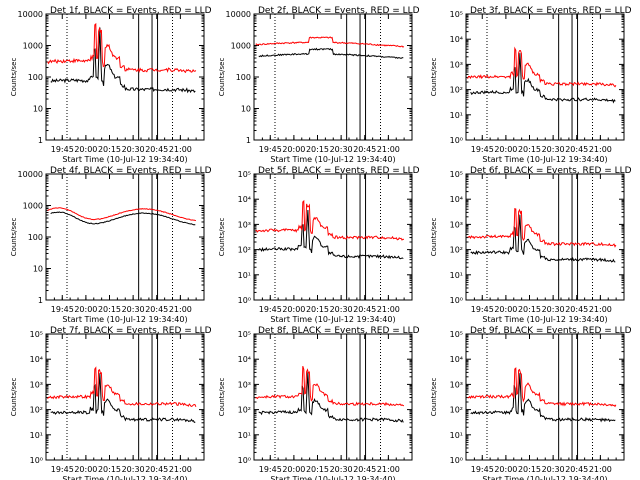 Image resolution: width=640 pixels, height=480 pixels. I want to click on chart-title: Det 1f, BLACK = Events, RED = LLD, so click(131, 11).